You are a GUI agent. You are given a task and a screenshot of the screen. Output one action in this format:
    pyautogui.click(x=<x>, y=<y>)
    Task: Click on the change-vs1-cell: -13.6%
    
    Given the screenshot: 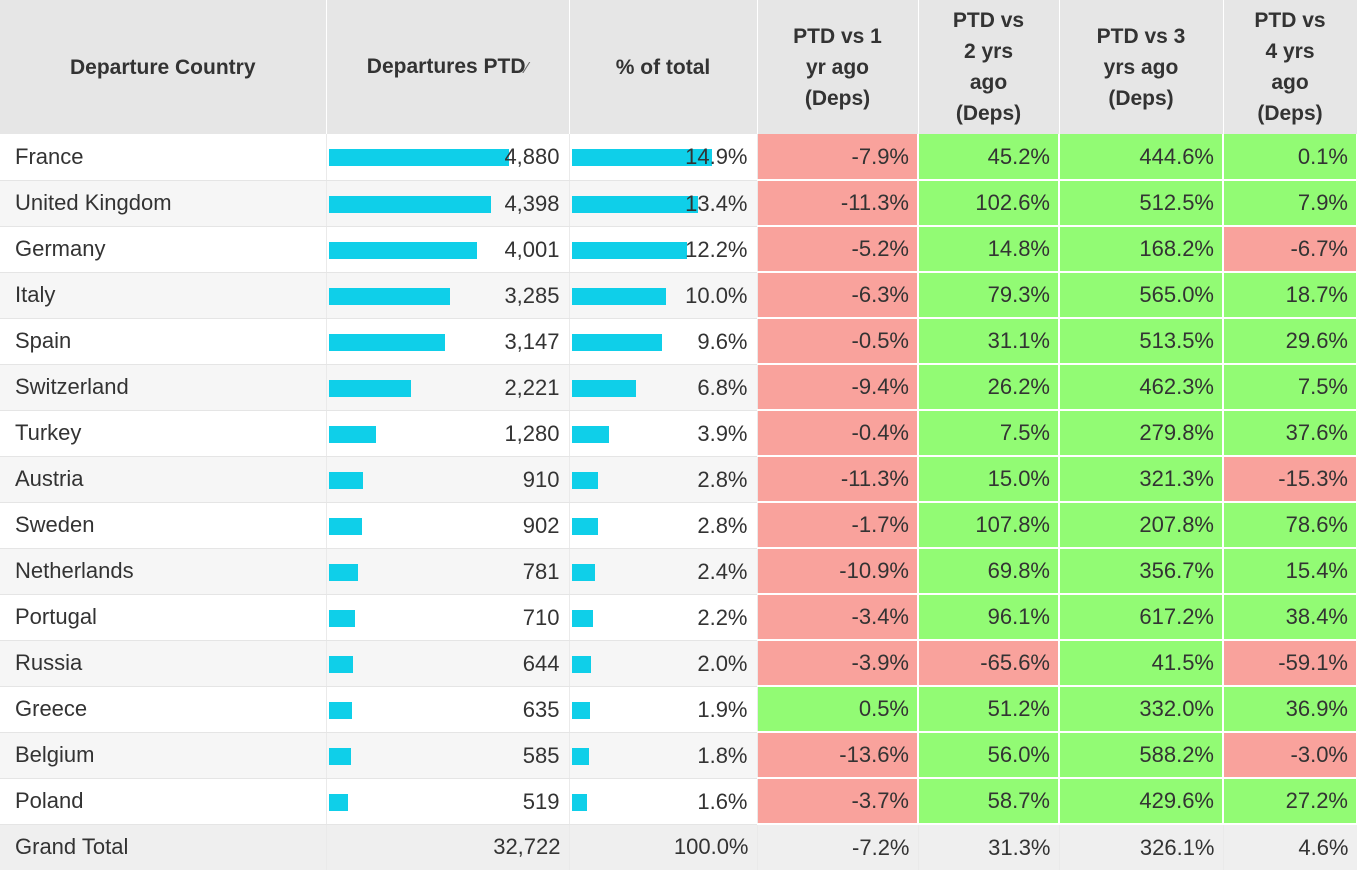 What is the action you would take?
    pyautogui.click(x=838, y=755)
    